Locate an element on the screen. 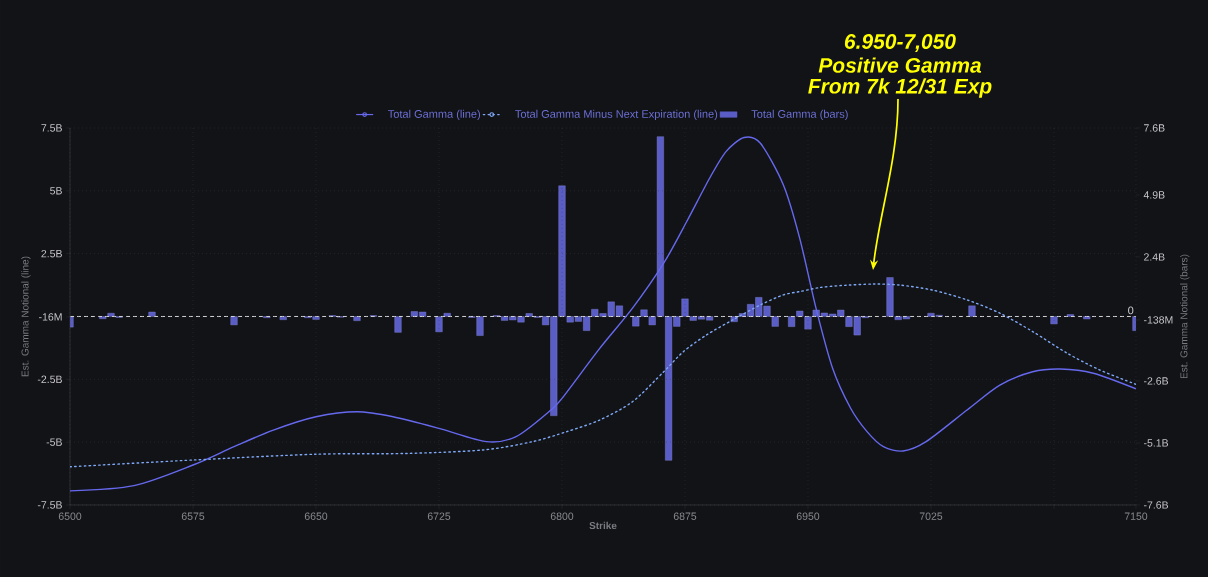 The width and height of the screenshot is (1208, 577). y2-tick-label: 4.9B is located at coordinates (1154, 195).